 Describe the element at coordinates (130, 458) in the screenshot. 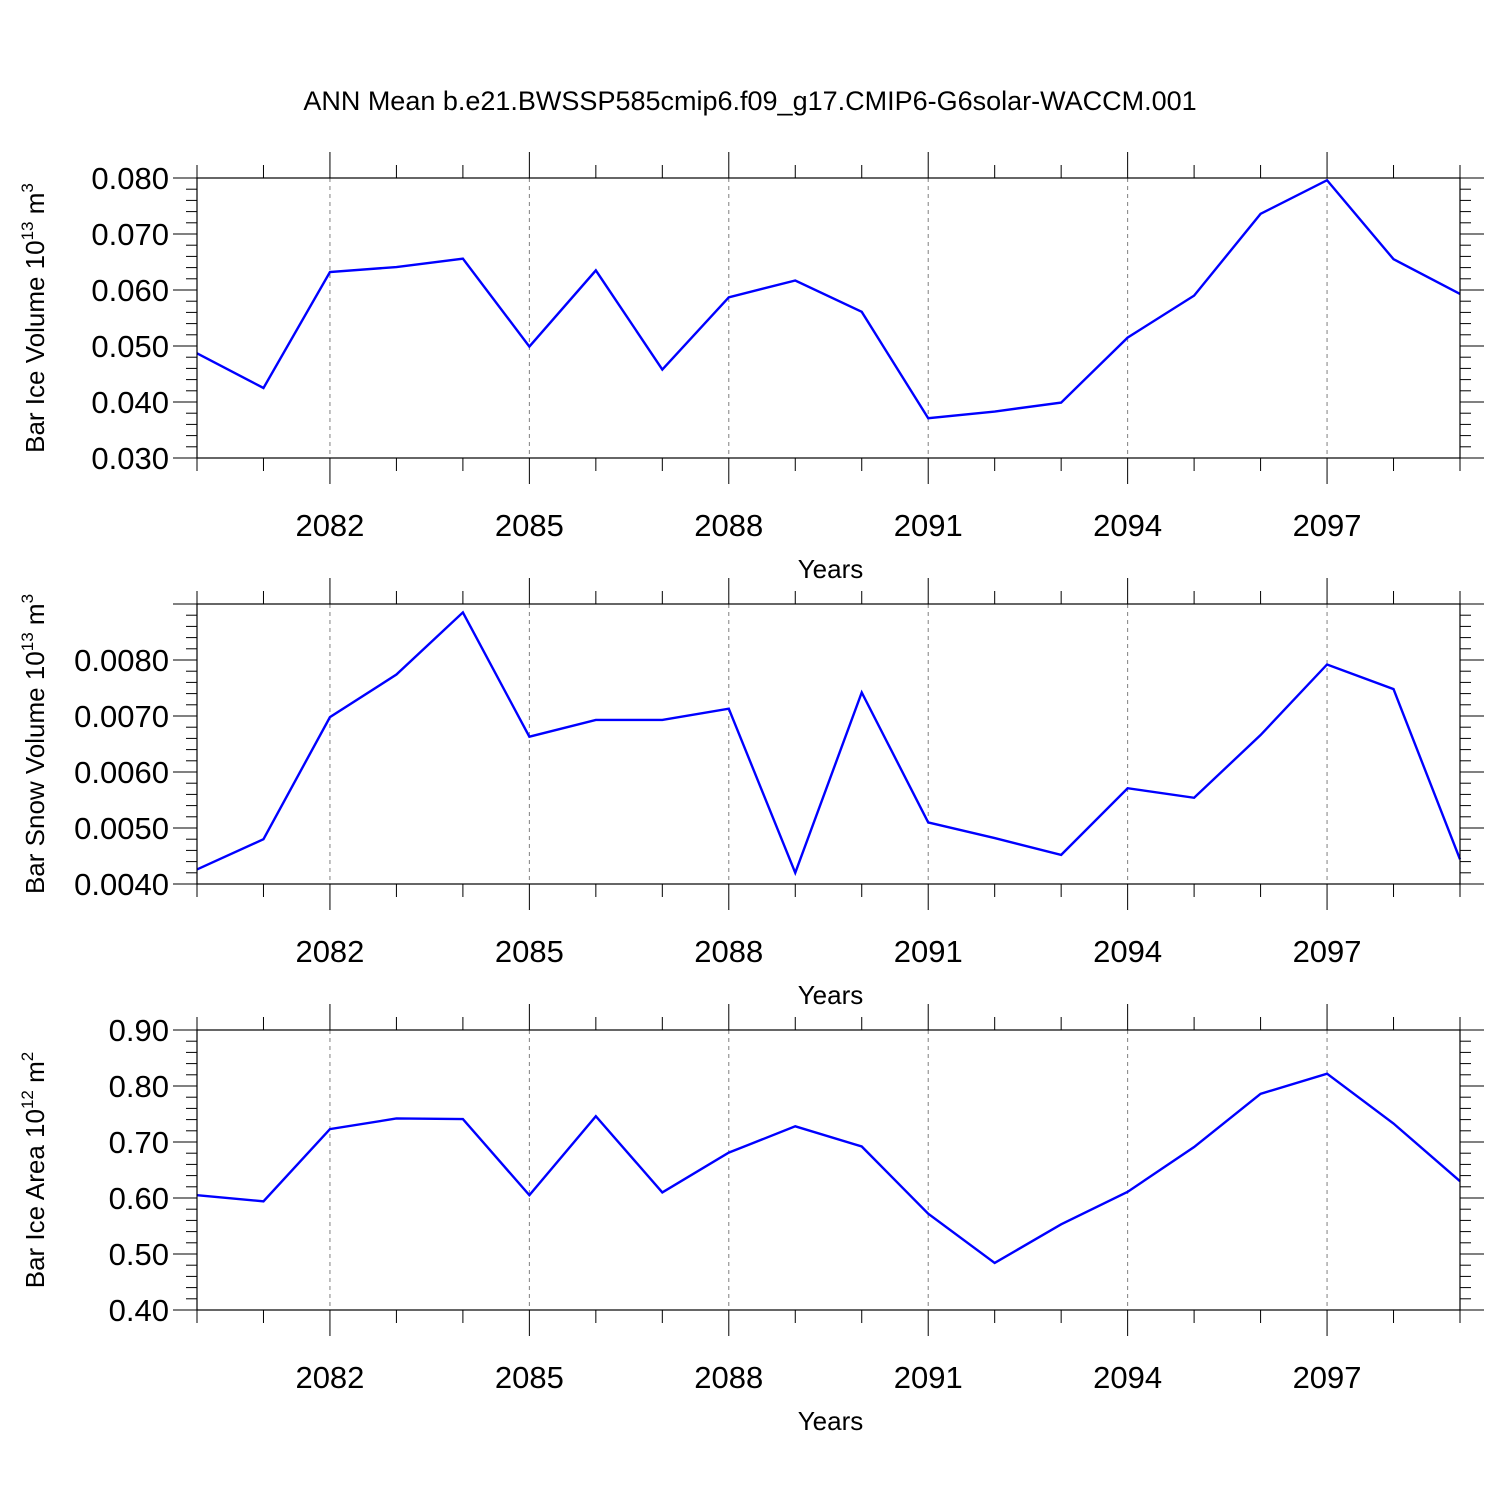

I see `y-tick-label: 0.030` at that location.